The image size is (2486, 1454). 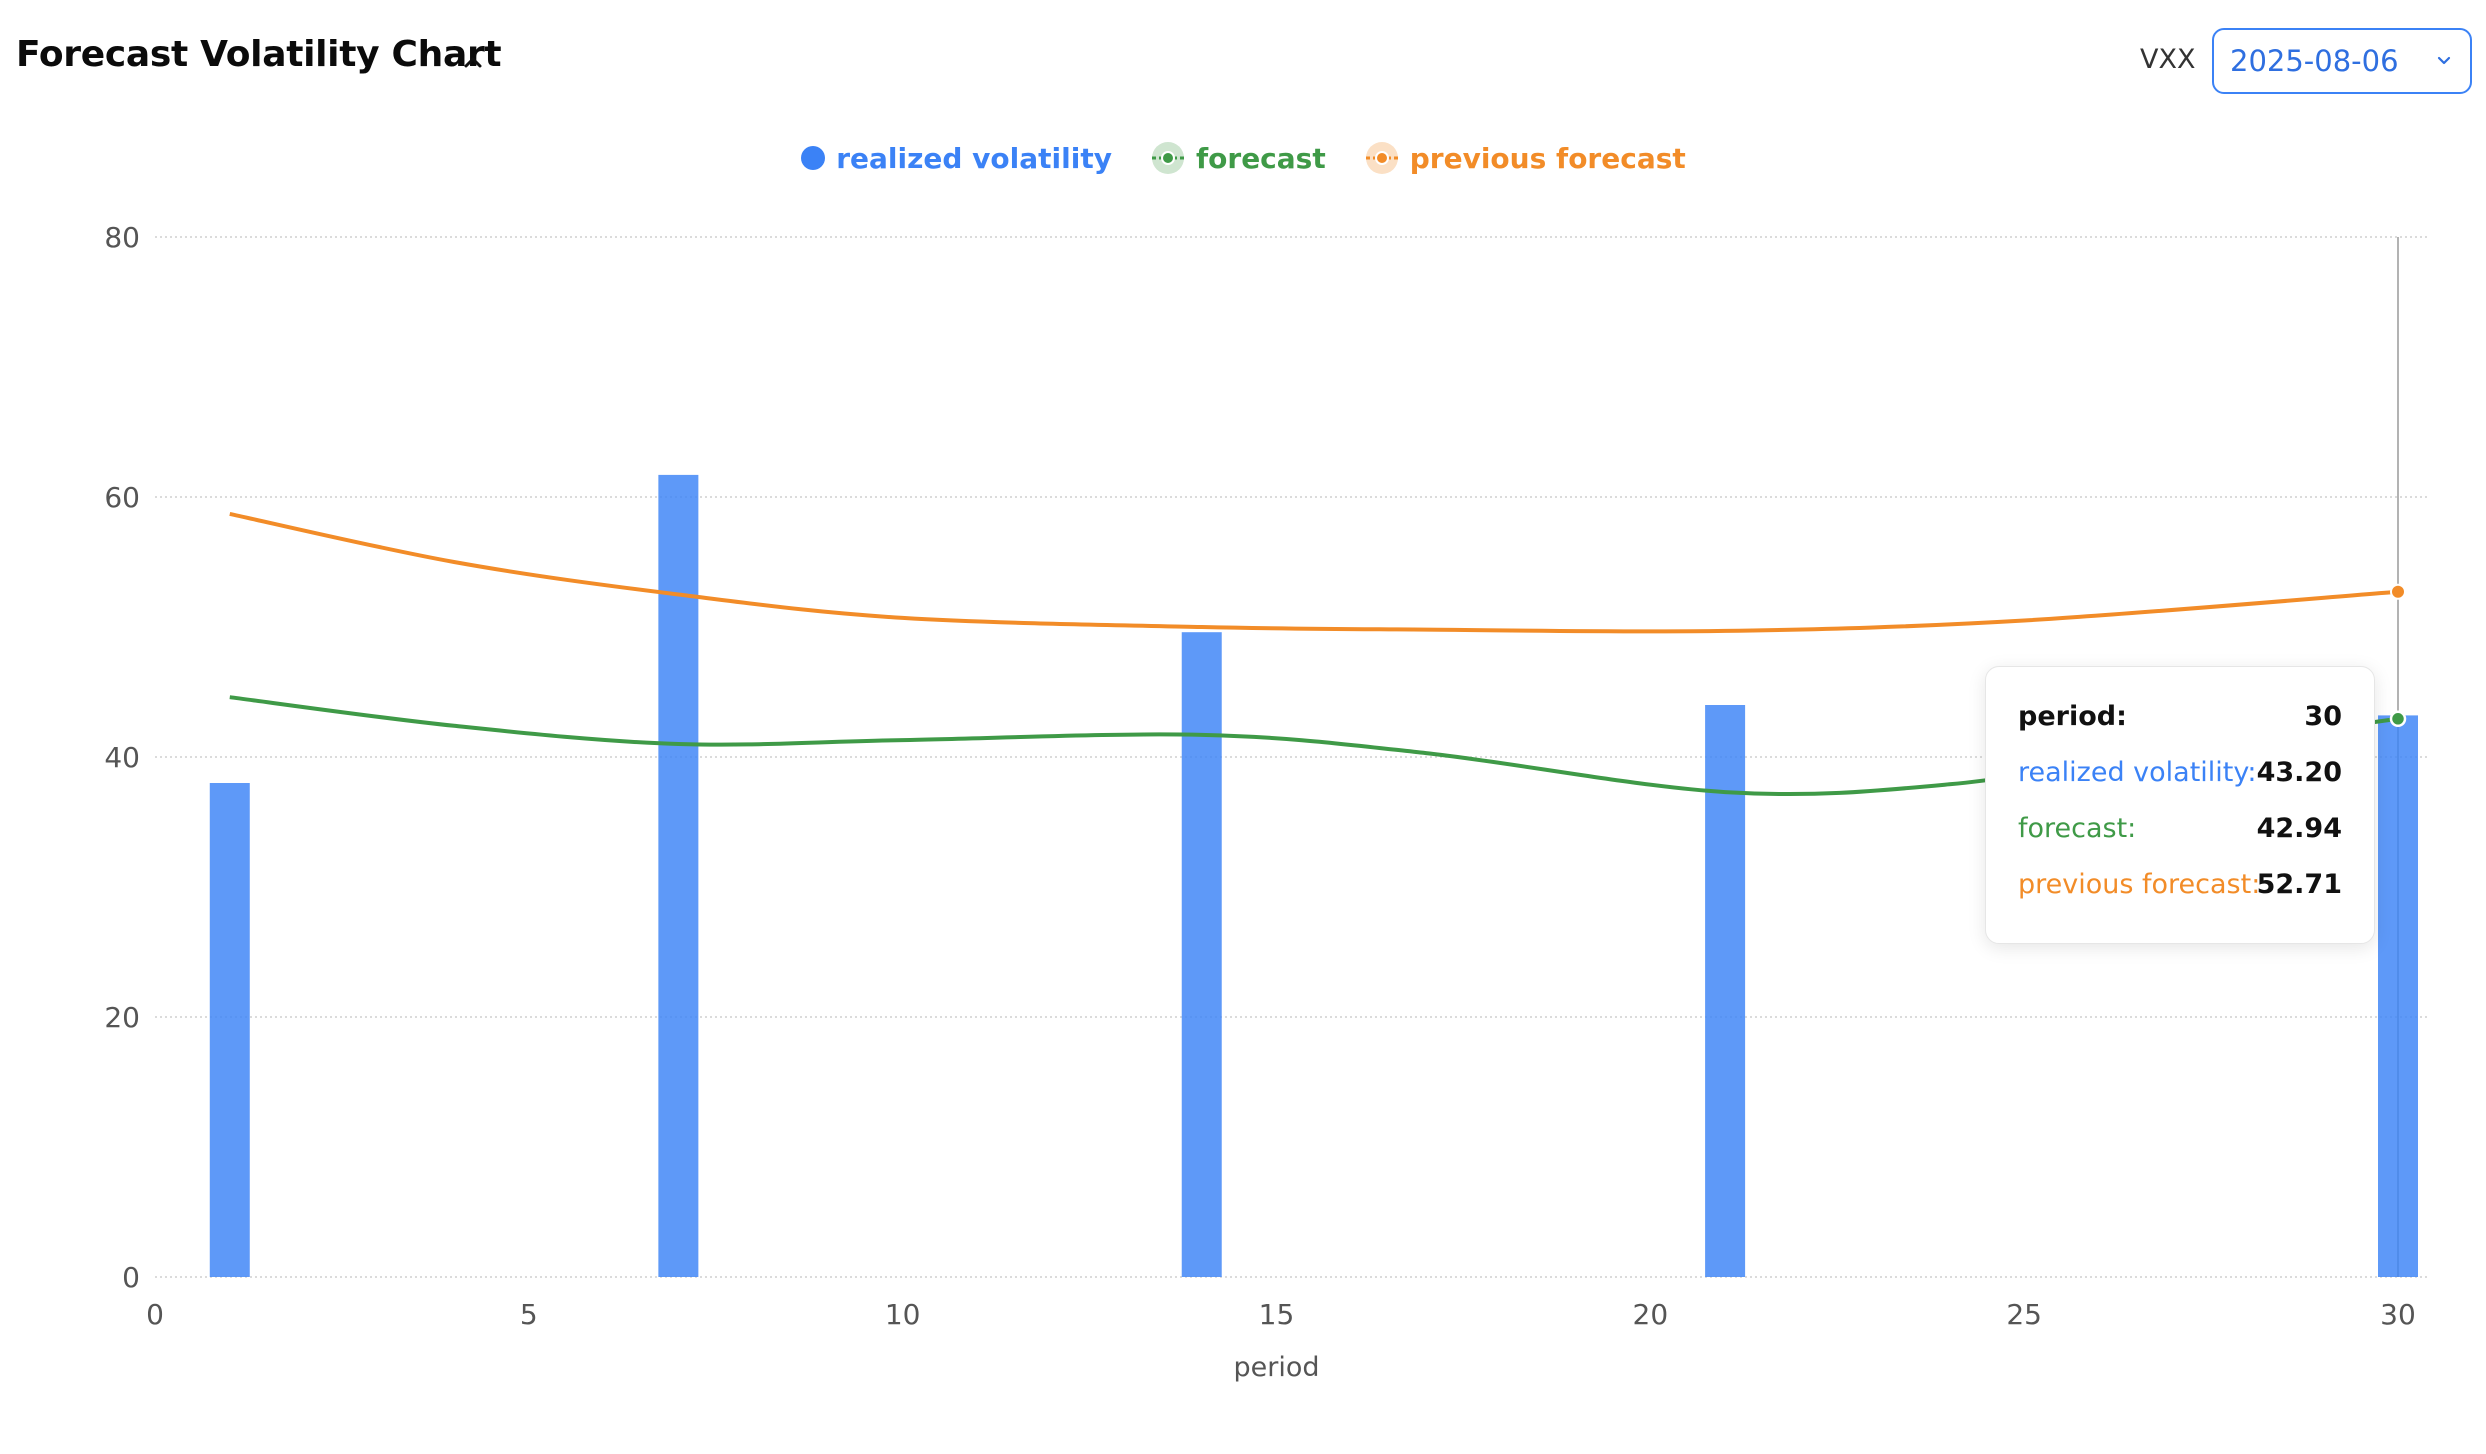 I want to click on tooltip-value: 52.71, so click(x=2299, y=884).